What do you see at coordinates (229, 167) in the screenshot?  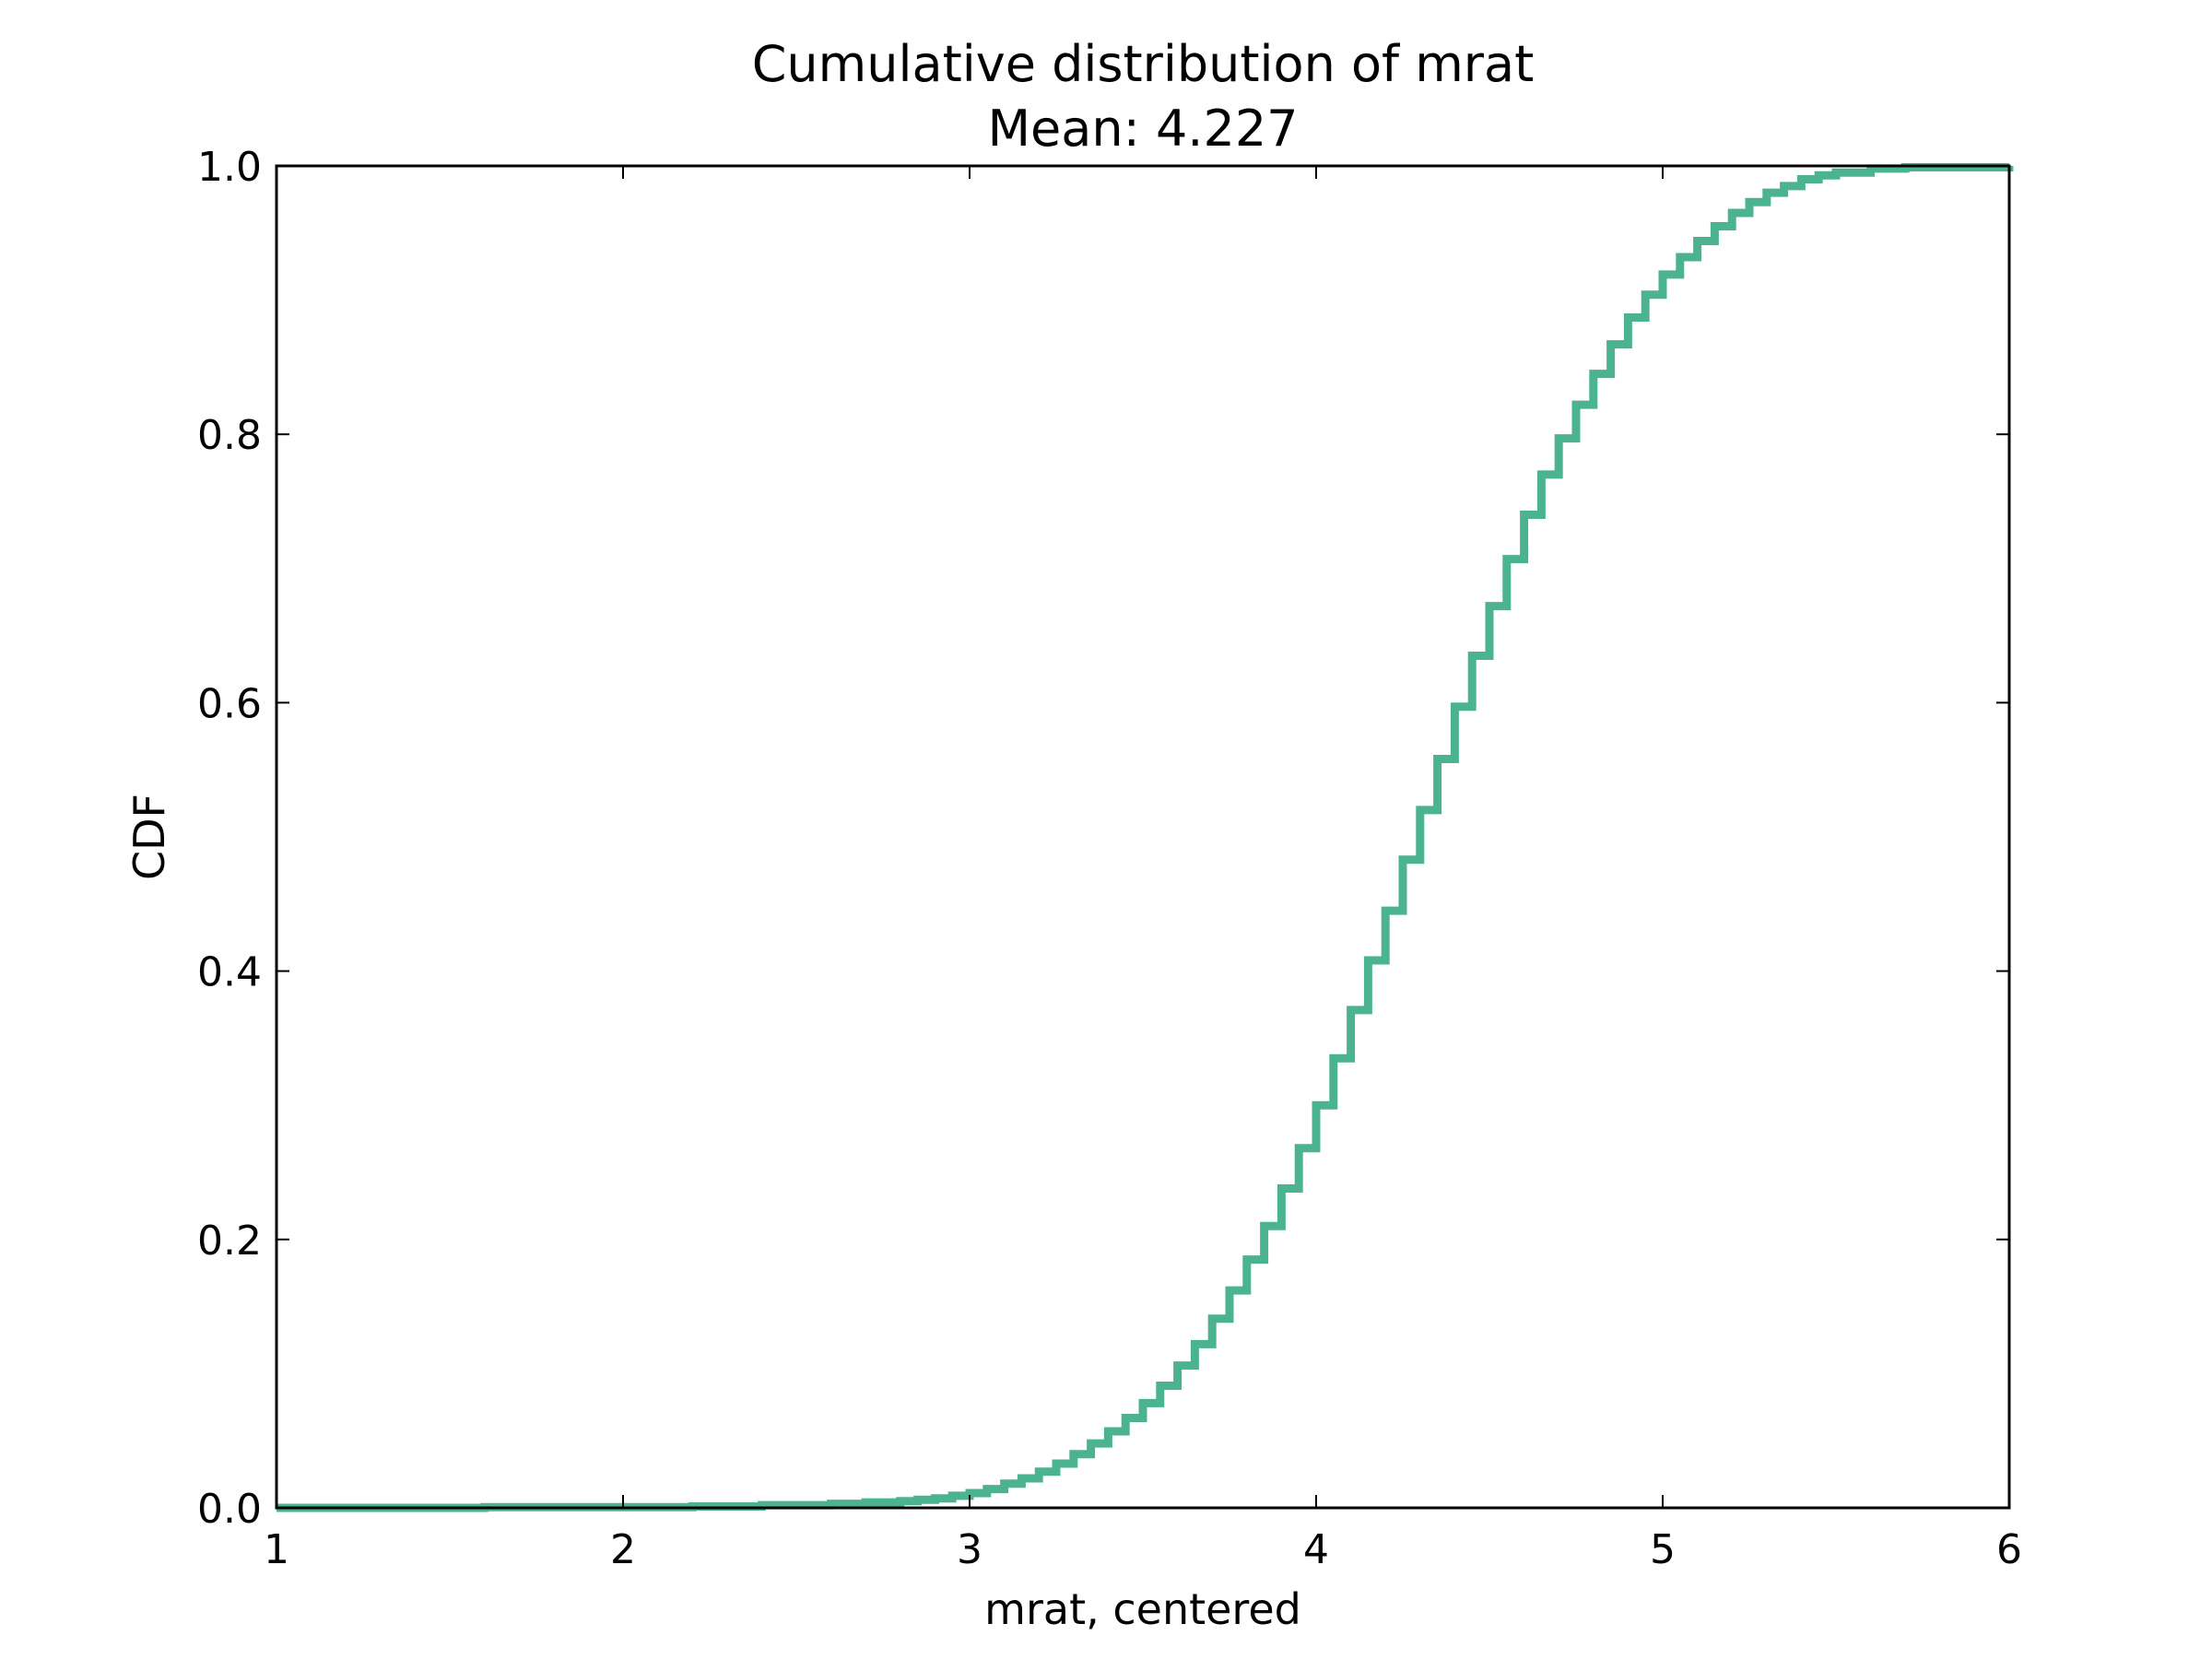 I see `y-tick-label: 1.0` at bounding box center [229, 167].